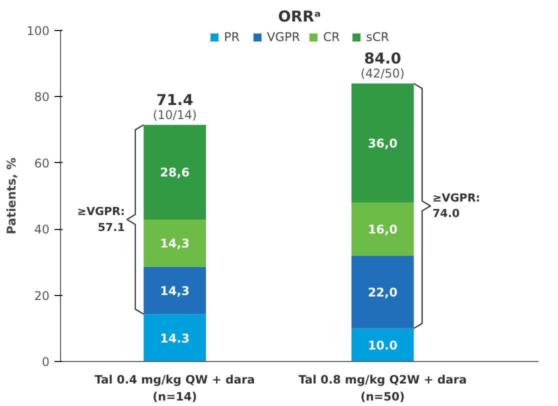  I want to click on annotation: ≥VGPR: 74.0, so click(456, 206).